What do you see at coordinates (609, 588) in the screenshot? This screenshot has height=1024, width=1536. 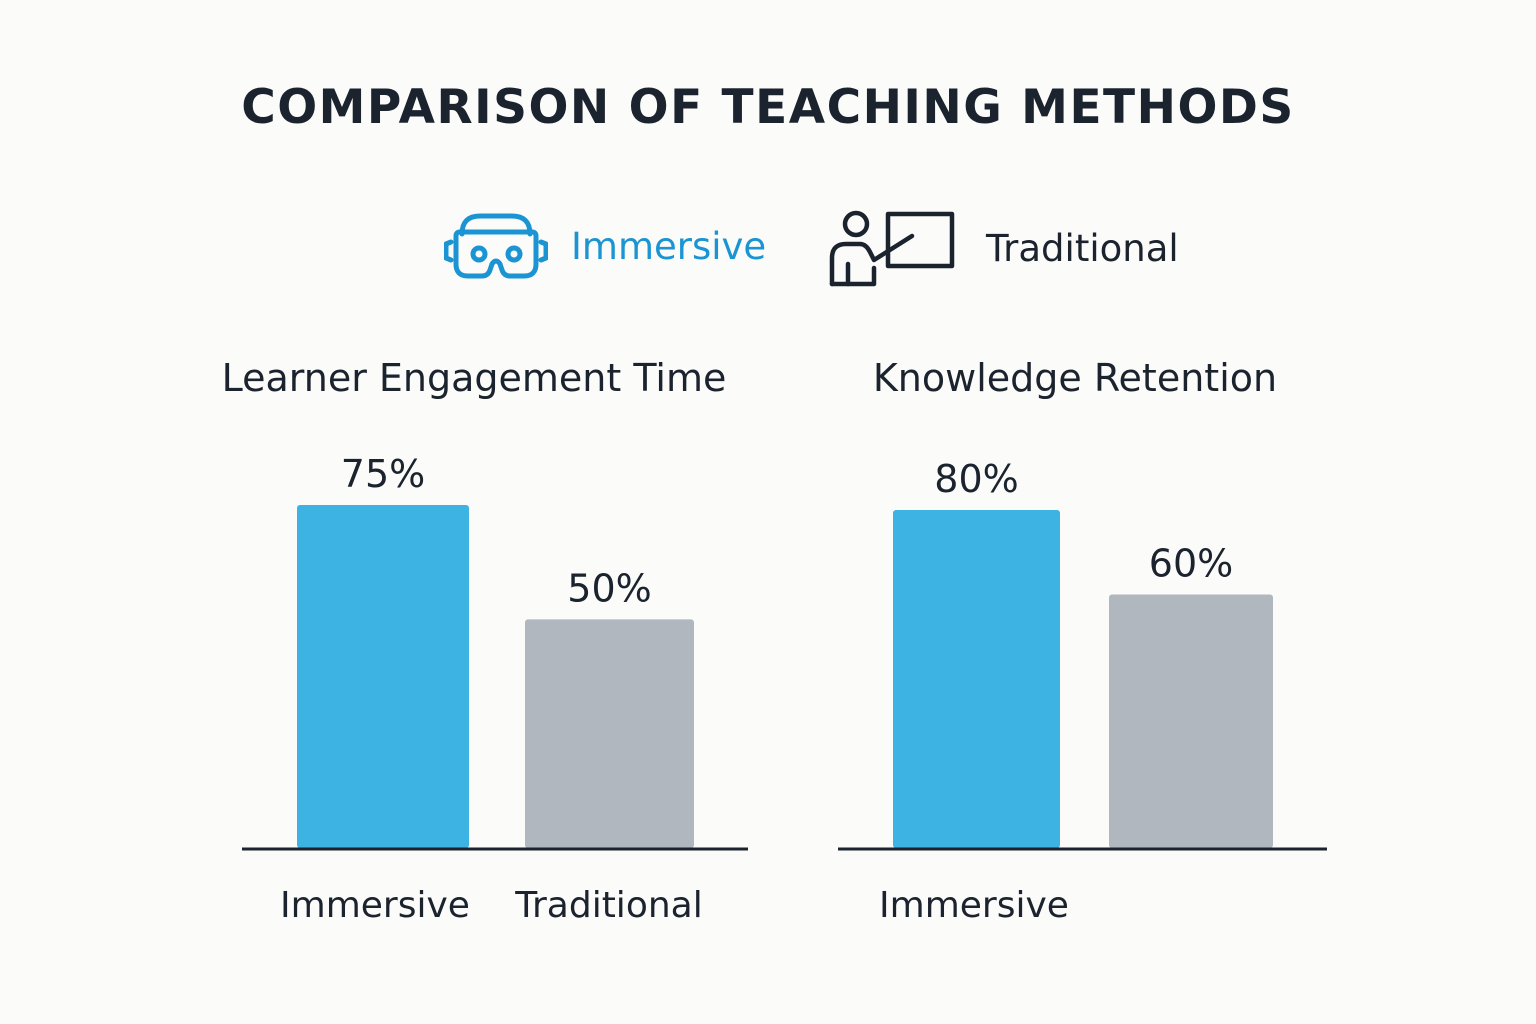 I see `value-label-engagement-traditional: 50%` at bounding box center [609, 588].